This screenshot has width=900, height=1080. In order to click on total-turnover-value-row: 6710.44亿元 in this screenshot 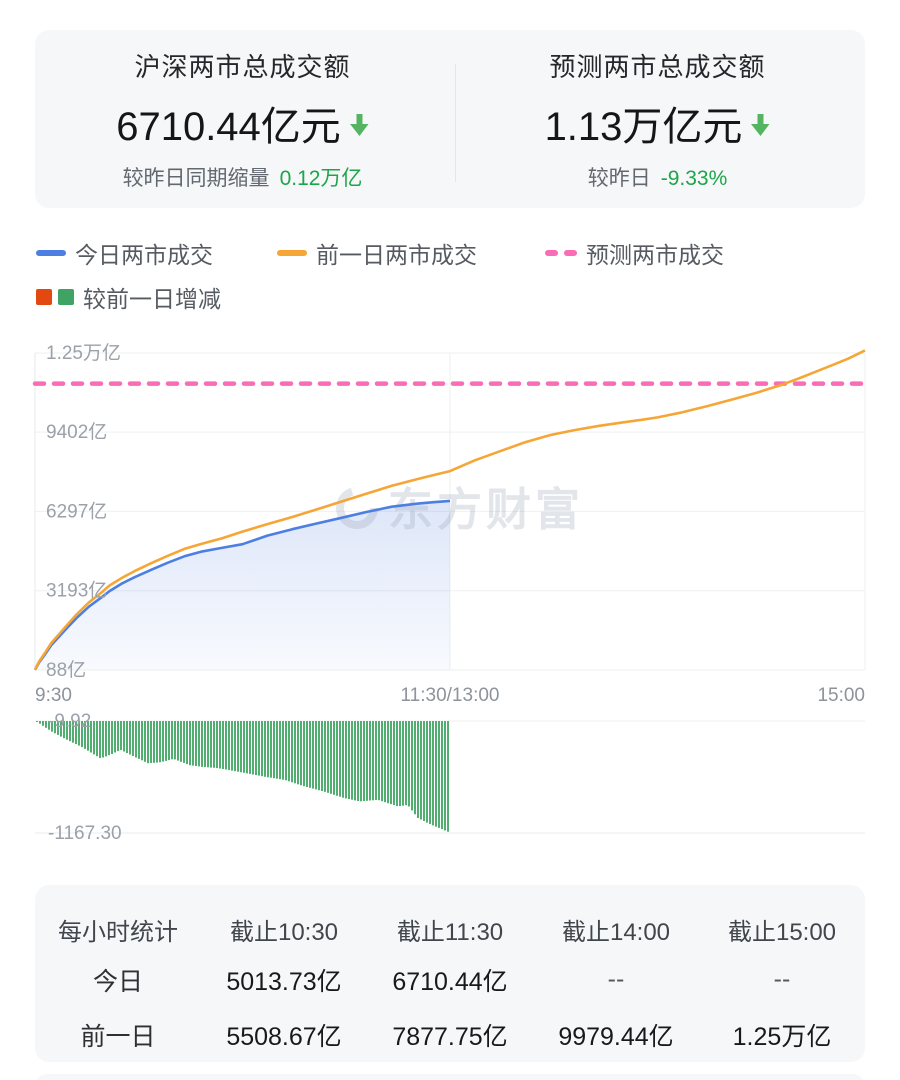, I will do `click(242, 123)`.